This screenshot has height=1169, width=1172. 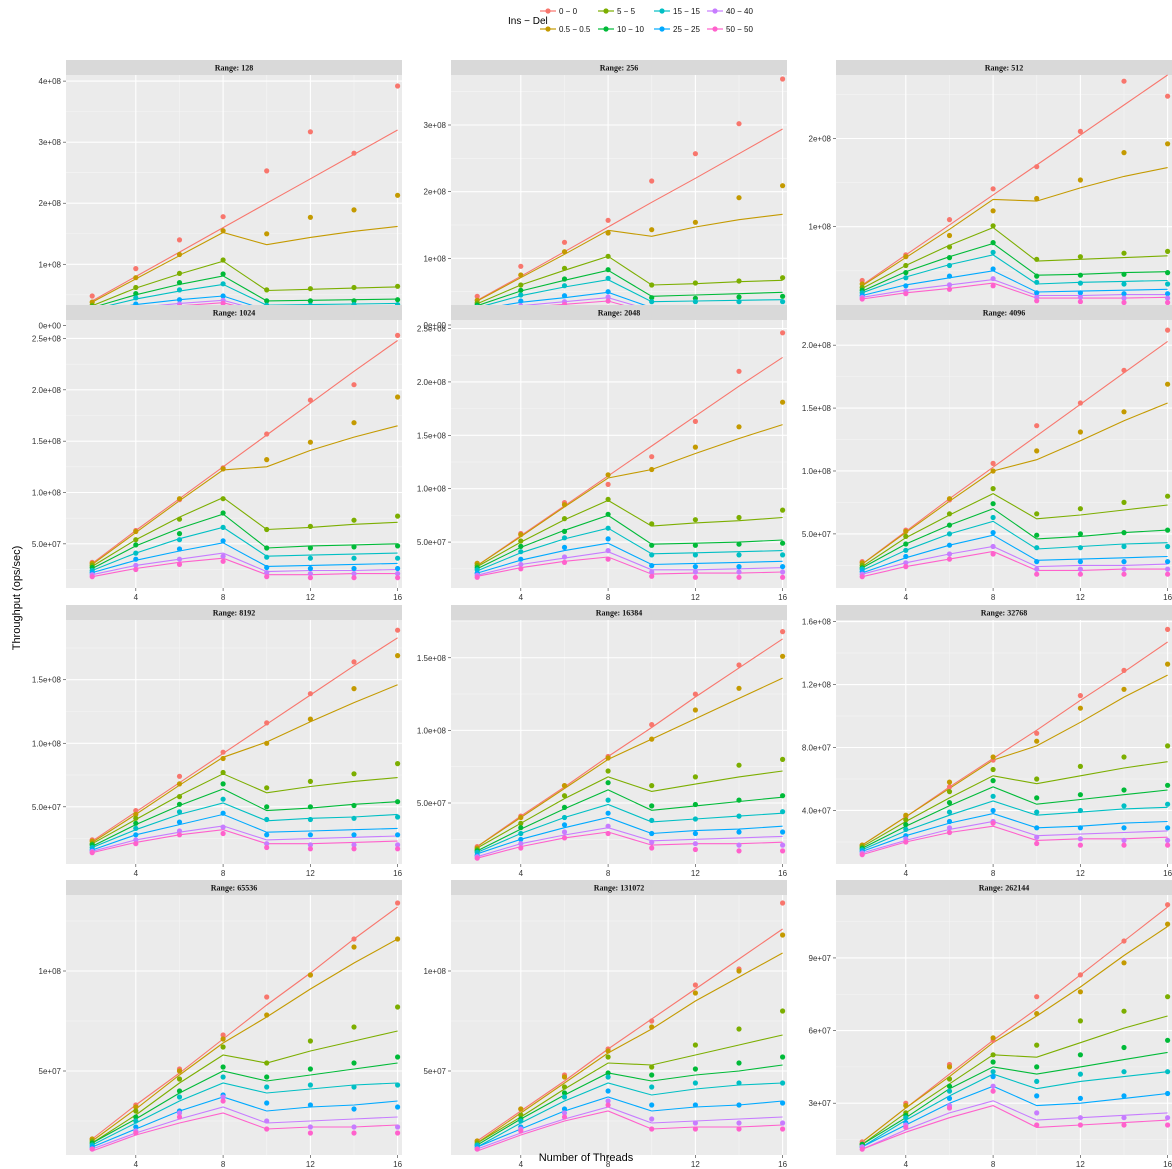 I want to click on y-tick-label: 2.5e+08, so click(x=432, y=329).